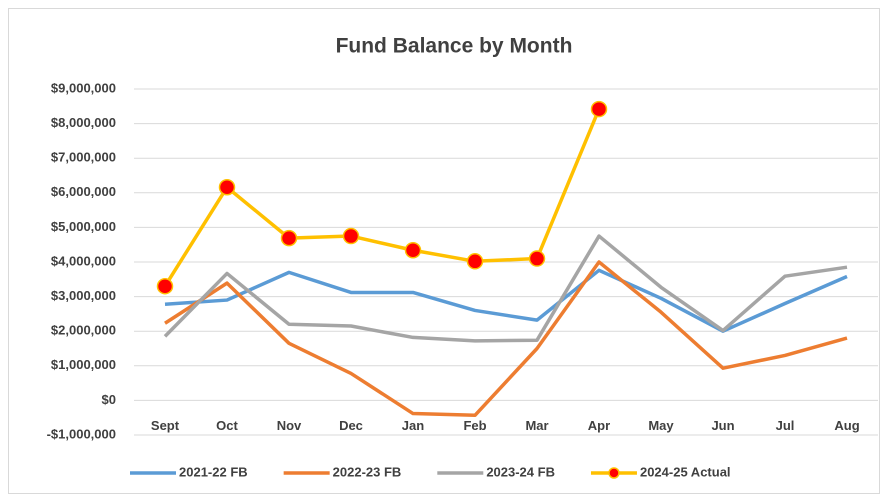 Image resolution: width=888 pixels, height=502 pixels. Describe the element at coordinates (109, 399) in the screenshot. I see `y-tick-label: $0` at that location.